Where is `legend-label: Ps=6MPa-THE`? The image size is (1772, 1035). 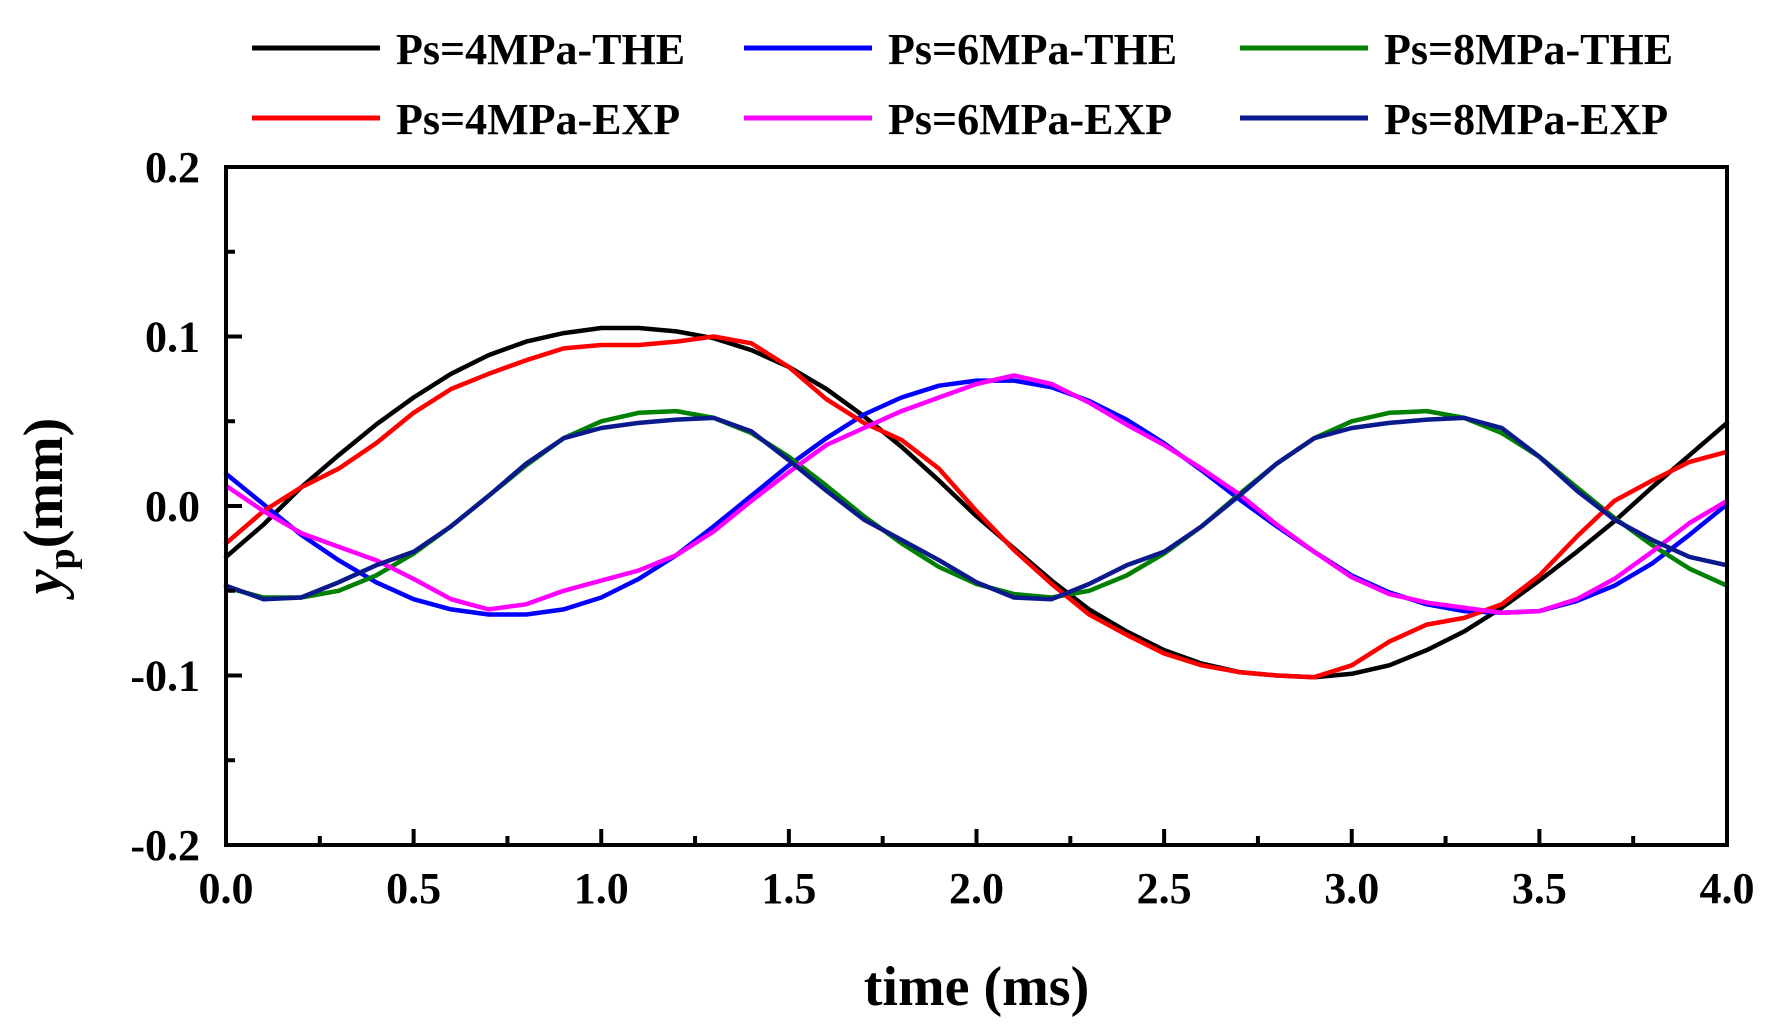
legend-label: Ps=6MPa-THE is located at coordinates (1032, 49).